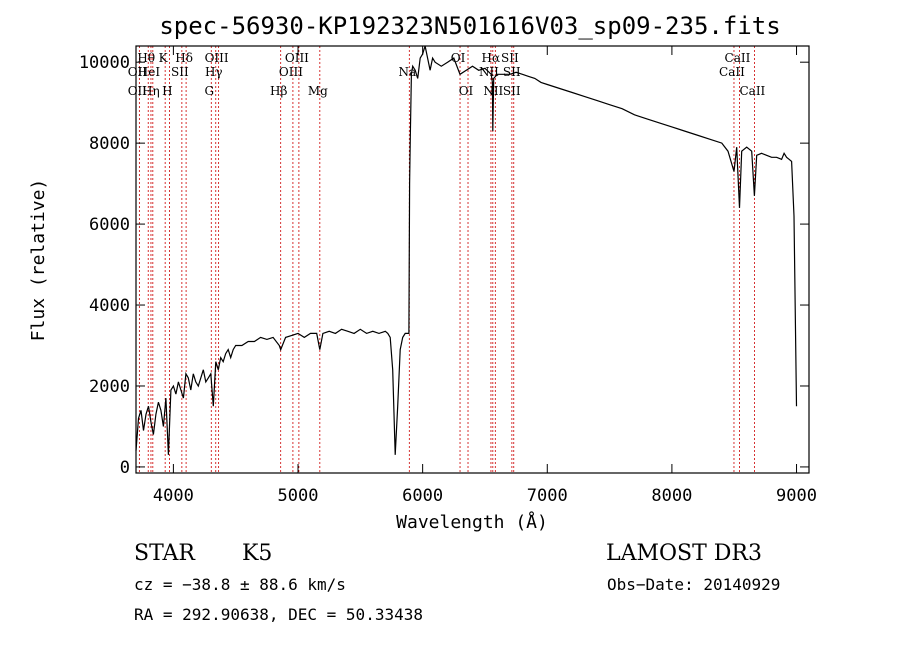 The height and width of the screenshot is (649, 900). Describe the element at coordinates (796, 496) in the screenshot. I see `x-tick-label: 9000` at that location.